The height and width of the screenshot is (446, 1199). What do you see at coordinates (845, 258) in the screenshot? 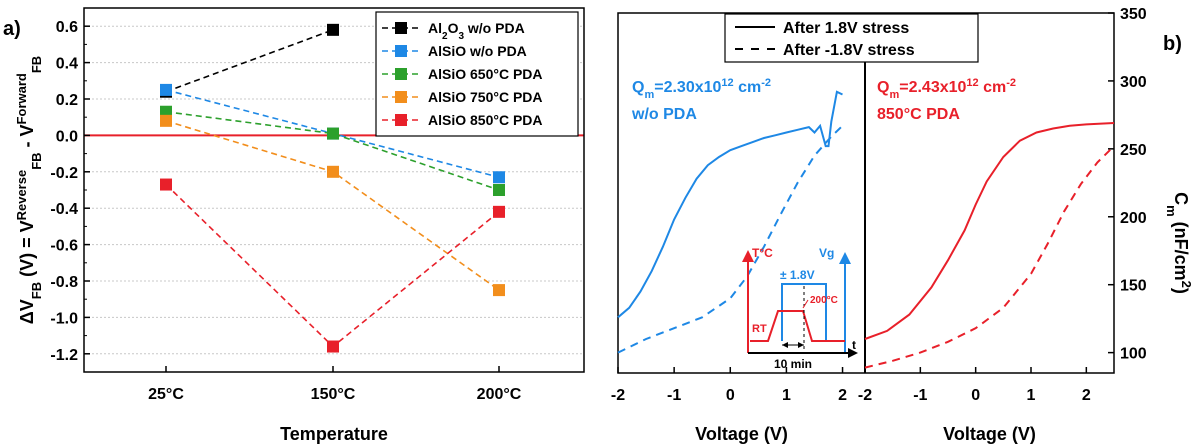
I see `inset-vg-arrow` at bounding box center [845, 258].